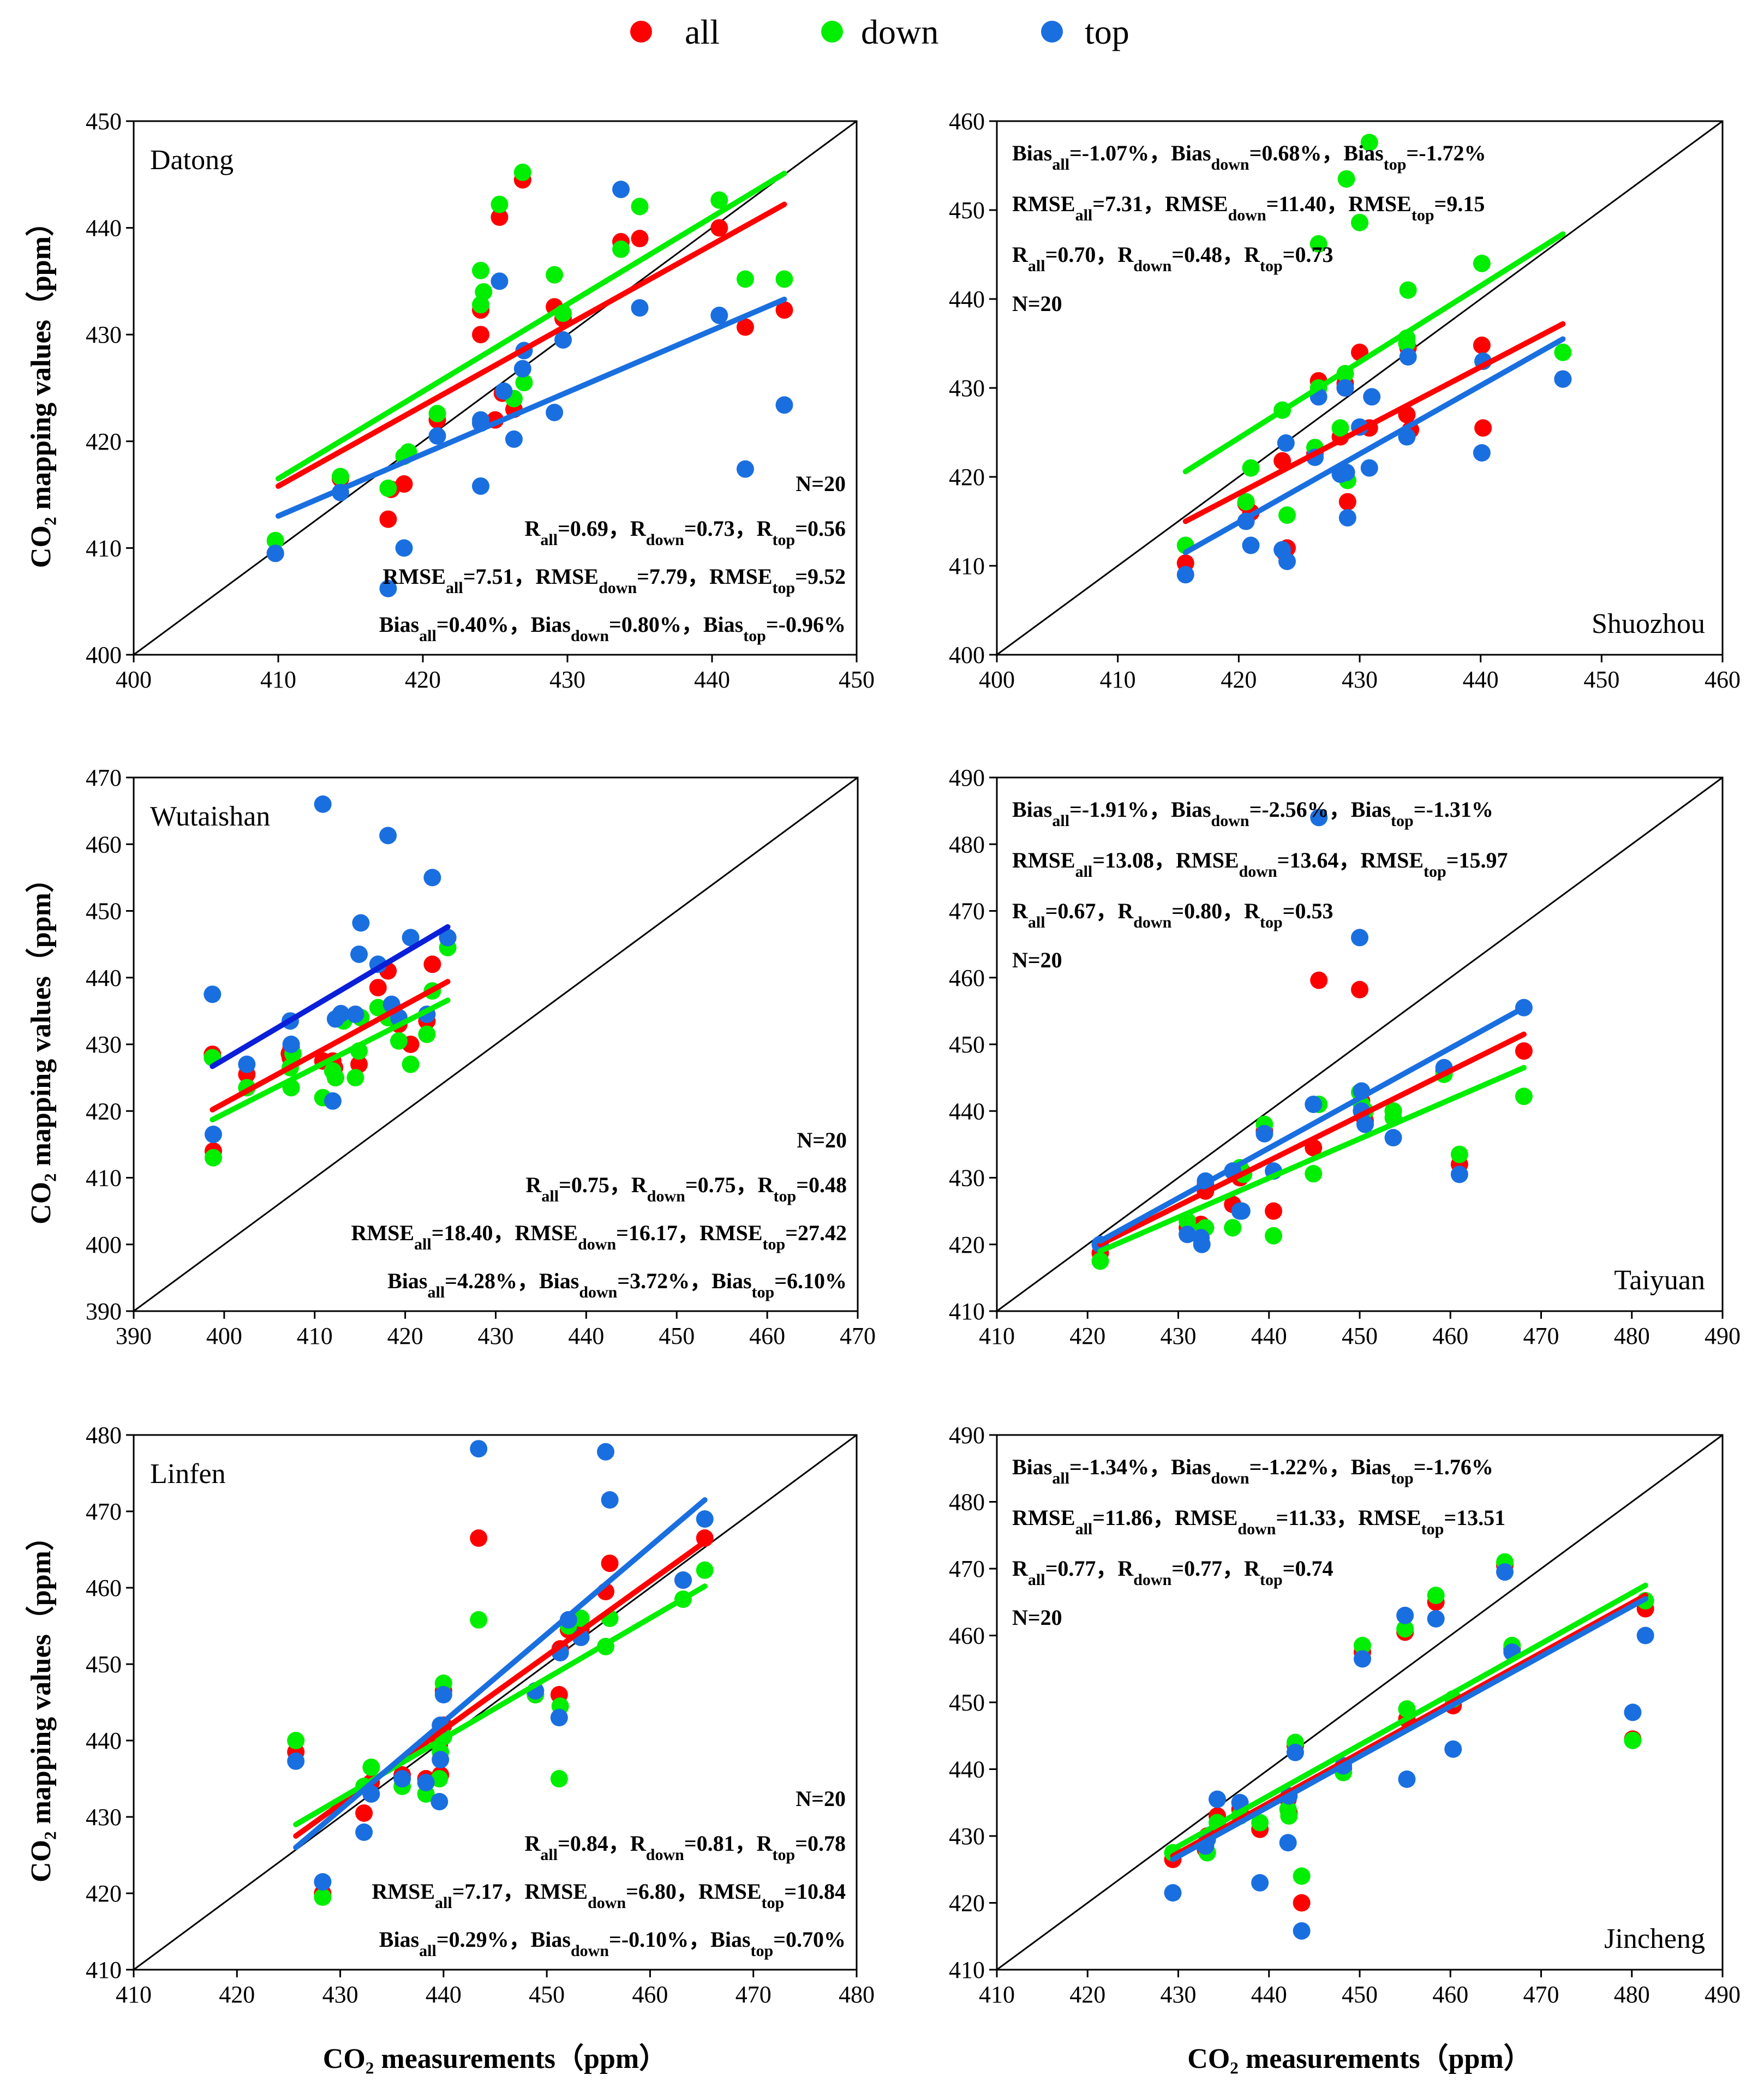 The image size is (1764, 2093). Describe the element at coordinates (899, 32) in the screenshot. I see `legend-label-down: down` at that location.